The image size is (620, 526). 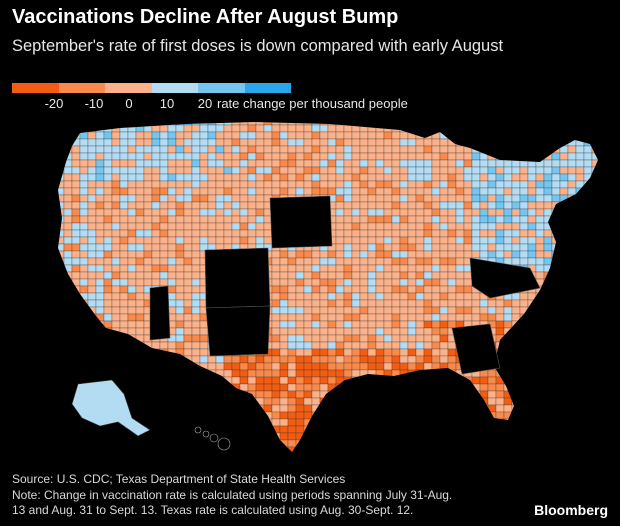 I want to click on hawaii-island, so click(x=198, y=430).